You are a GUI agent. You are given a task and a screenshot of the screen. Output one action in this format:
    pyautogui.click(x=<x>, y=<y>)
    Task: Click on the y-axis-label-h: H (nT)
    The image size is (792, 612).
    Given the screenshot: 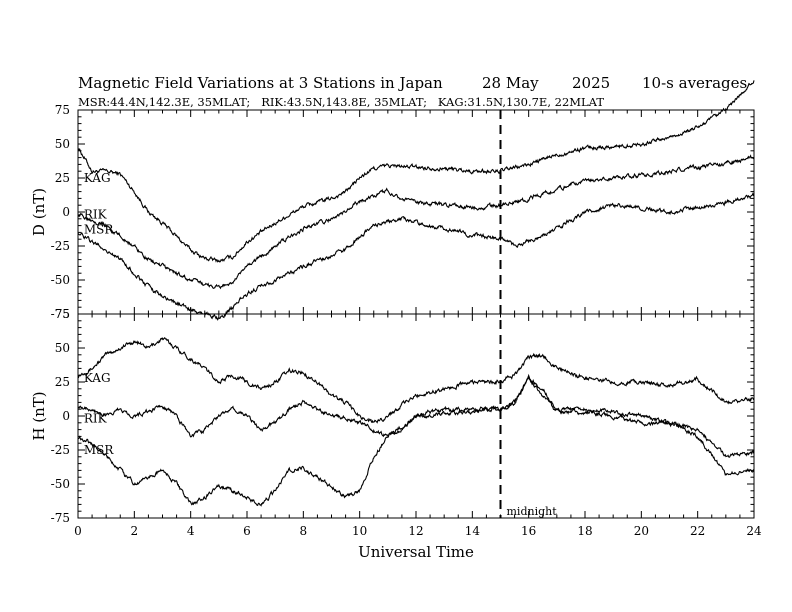 What is the action you would take?
    pyautogui.click(x=39, y=415)
    